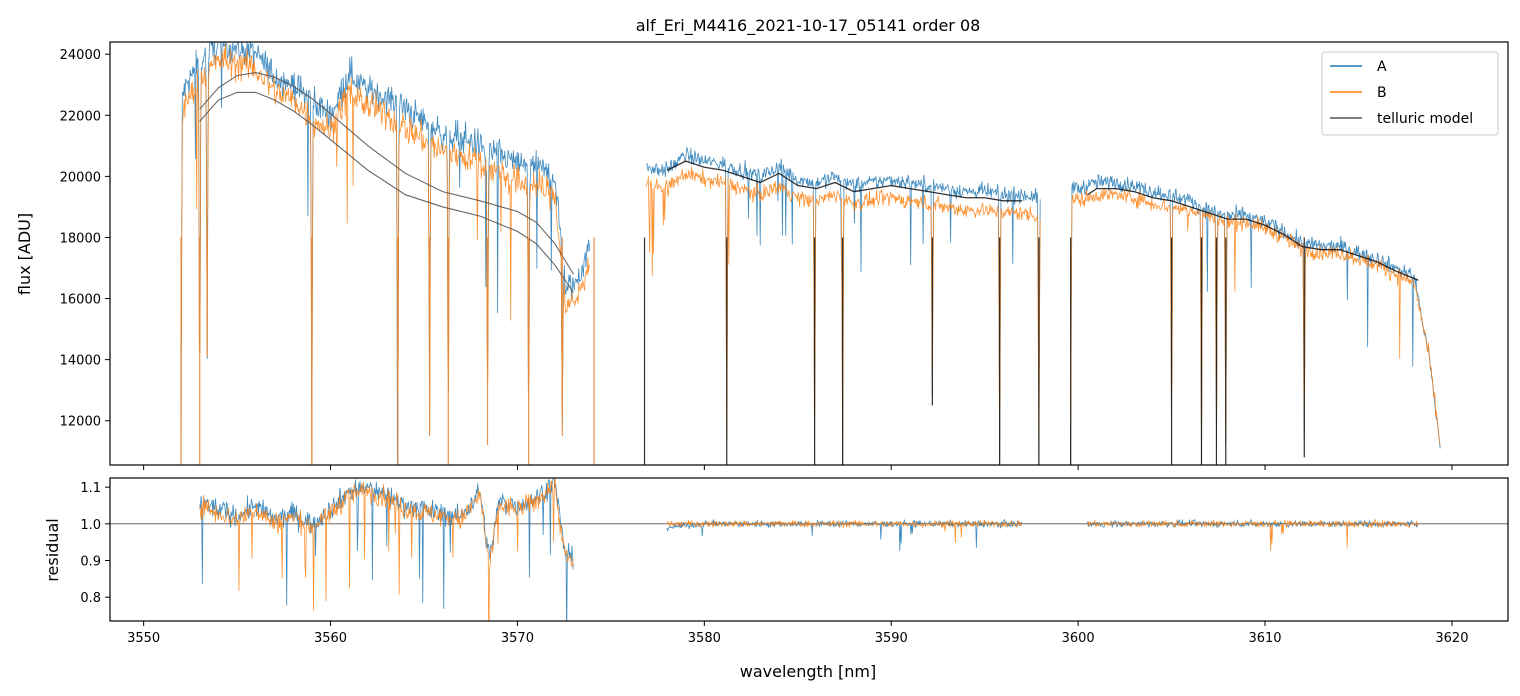 The image size is (1520, 696). I want to click on flux-ytick-label: 12000, so click(80, 422).